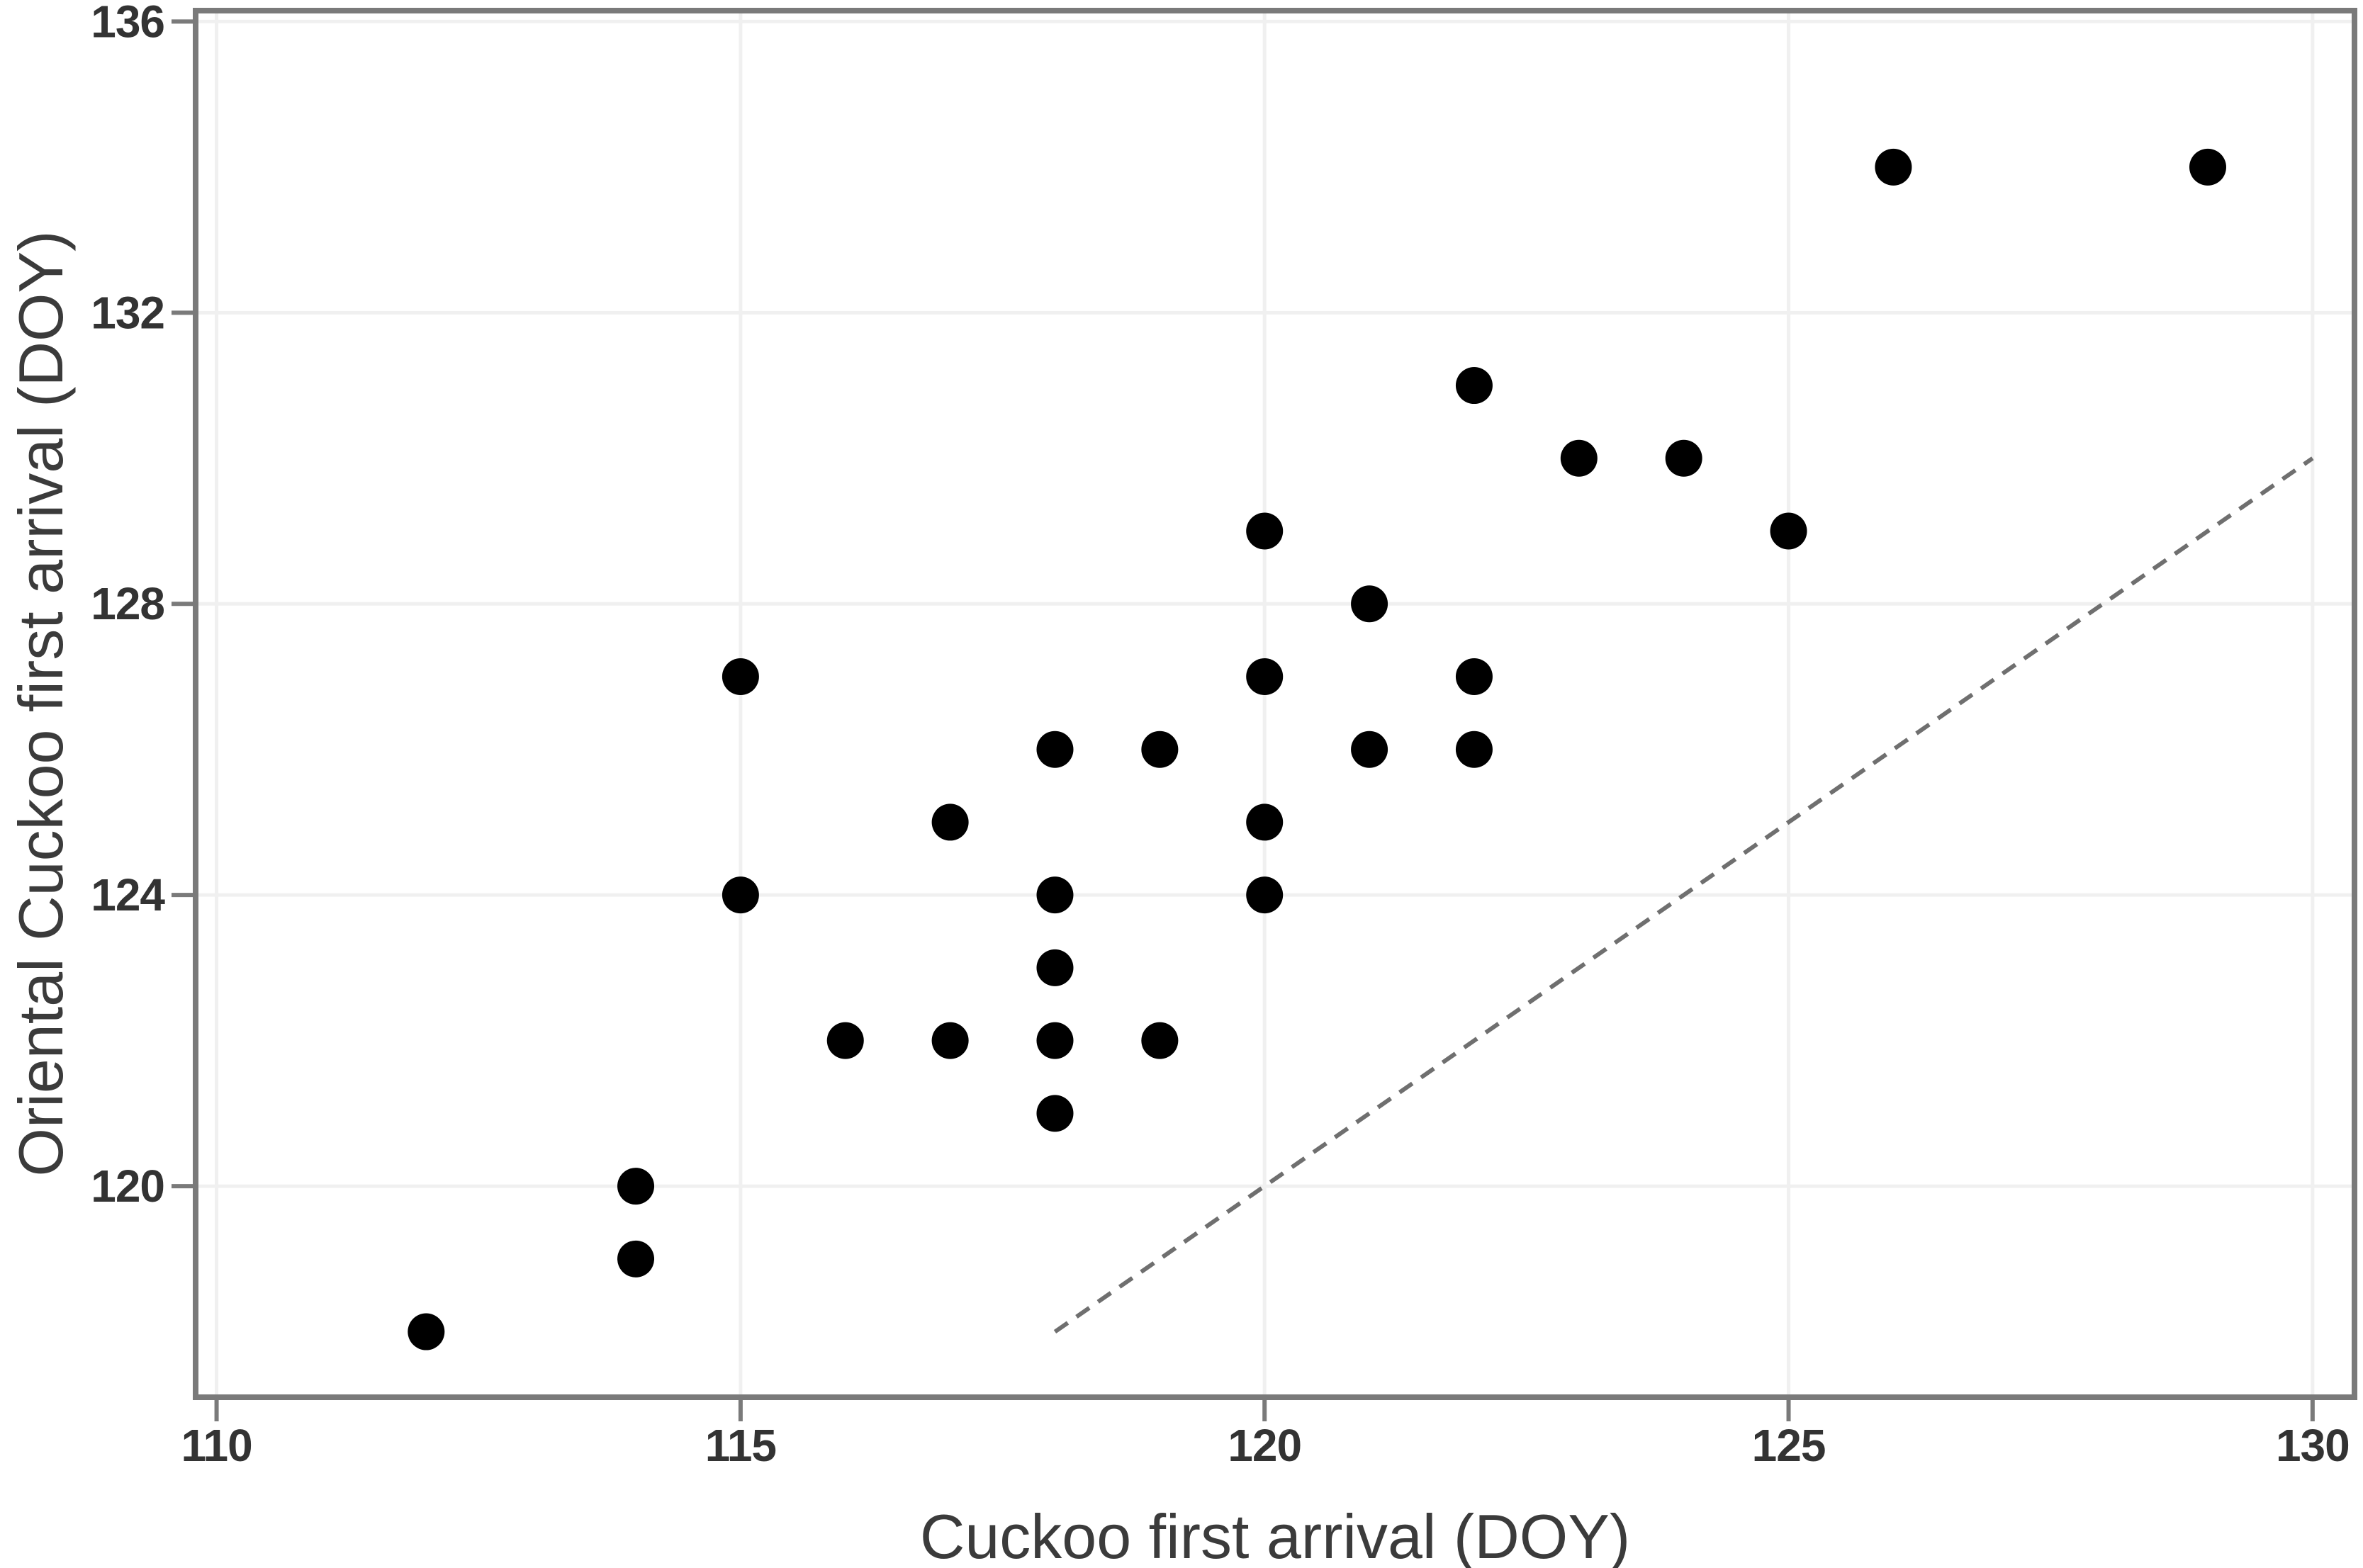 This screenshot has height=1568, width=2363. Describe the element at coordinates (217, 1445) in the screenshot. I see `x-tick-label: 110` at that location.